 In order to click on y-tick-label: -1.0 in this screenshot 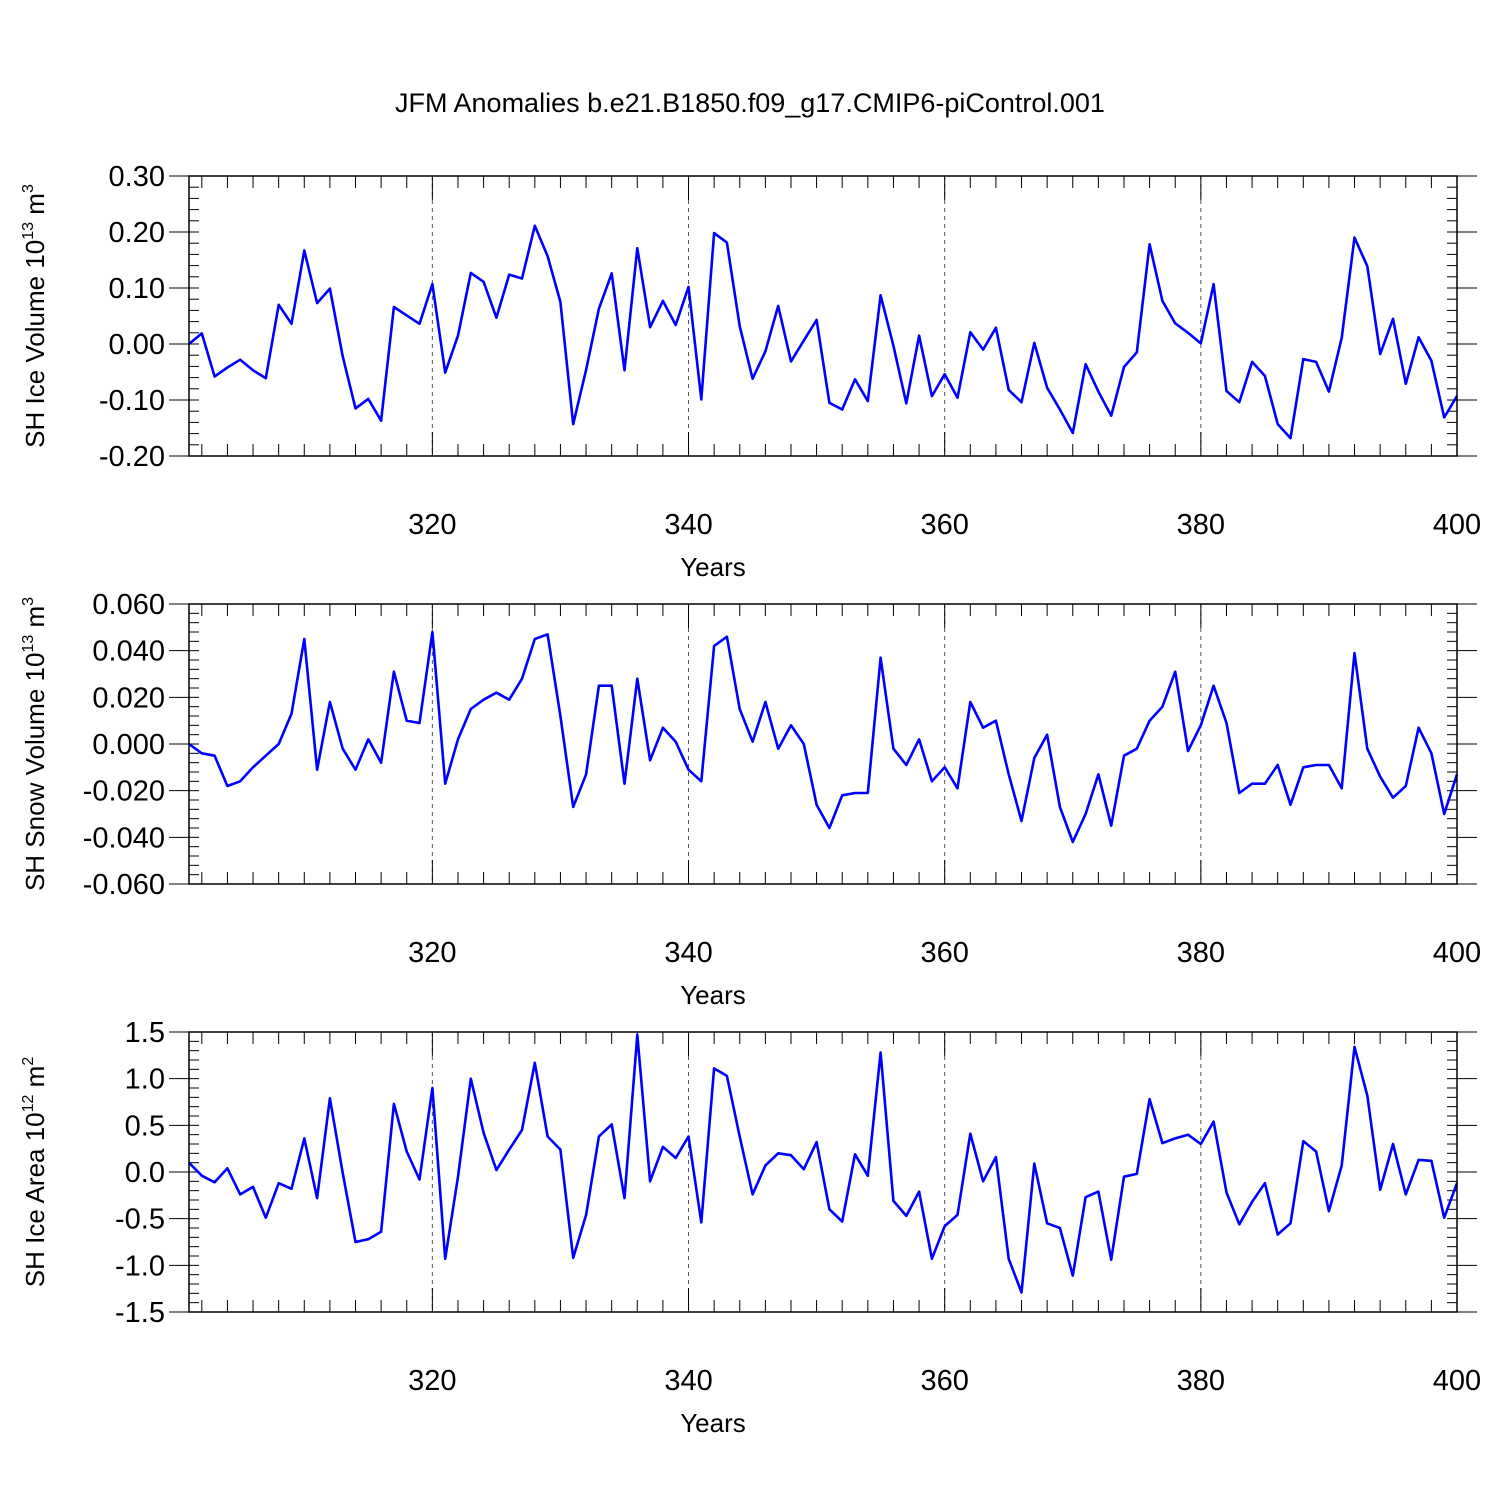, I will do `click(140, 1266)`.